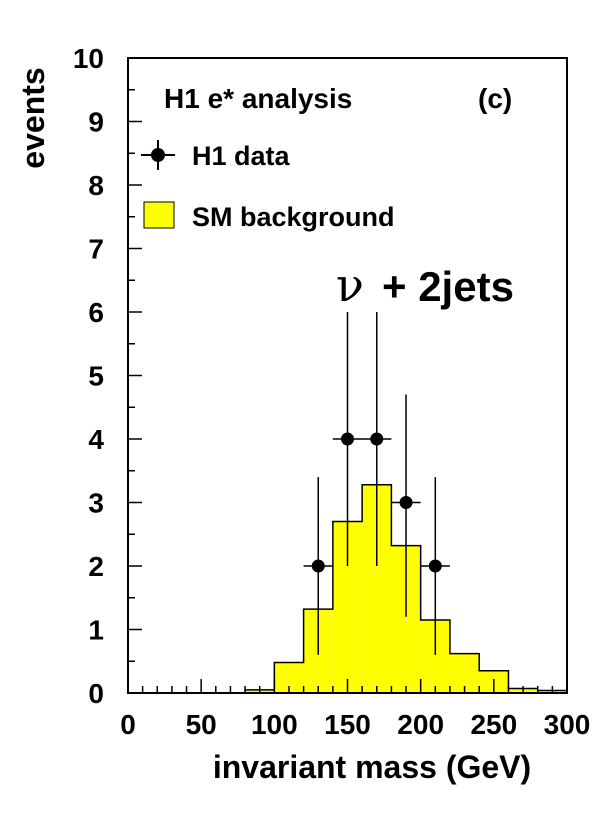 The width and height of the screenshot is (595, 822). What do you see at coordinates (96, 122) in the screenshot?
I see `y-tick-label: 9` at bounding box center [96, 122].